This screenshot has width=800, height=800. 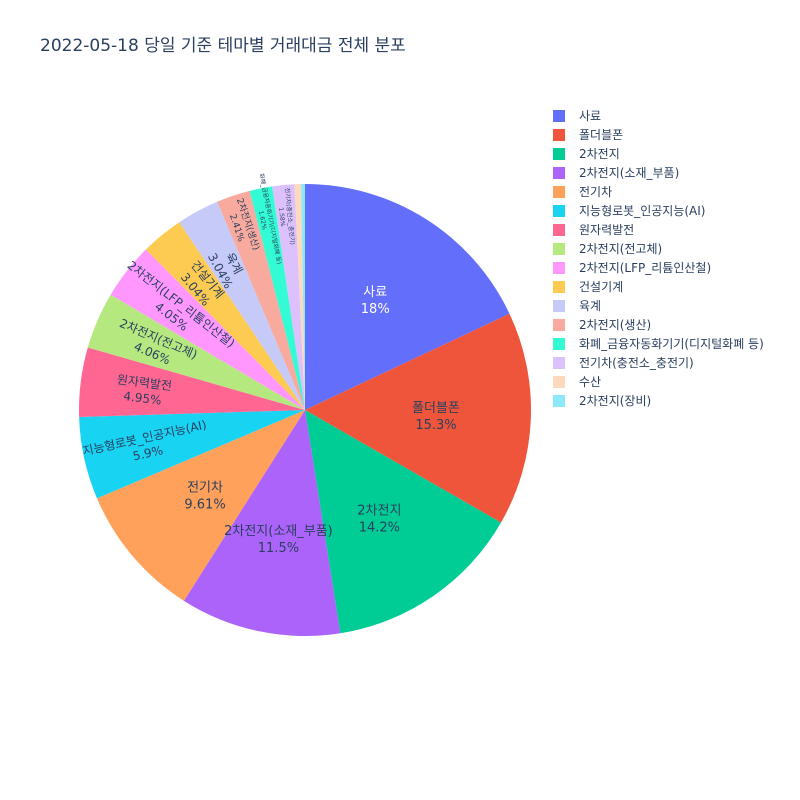 I want to click on slice-percent-label: 1.58%, so click(x=281, y=217).